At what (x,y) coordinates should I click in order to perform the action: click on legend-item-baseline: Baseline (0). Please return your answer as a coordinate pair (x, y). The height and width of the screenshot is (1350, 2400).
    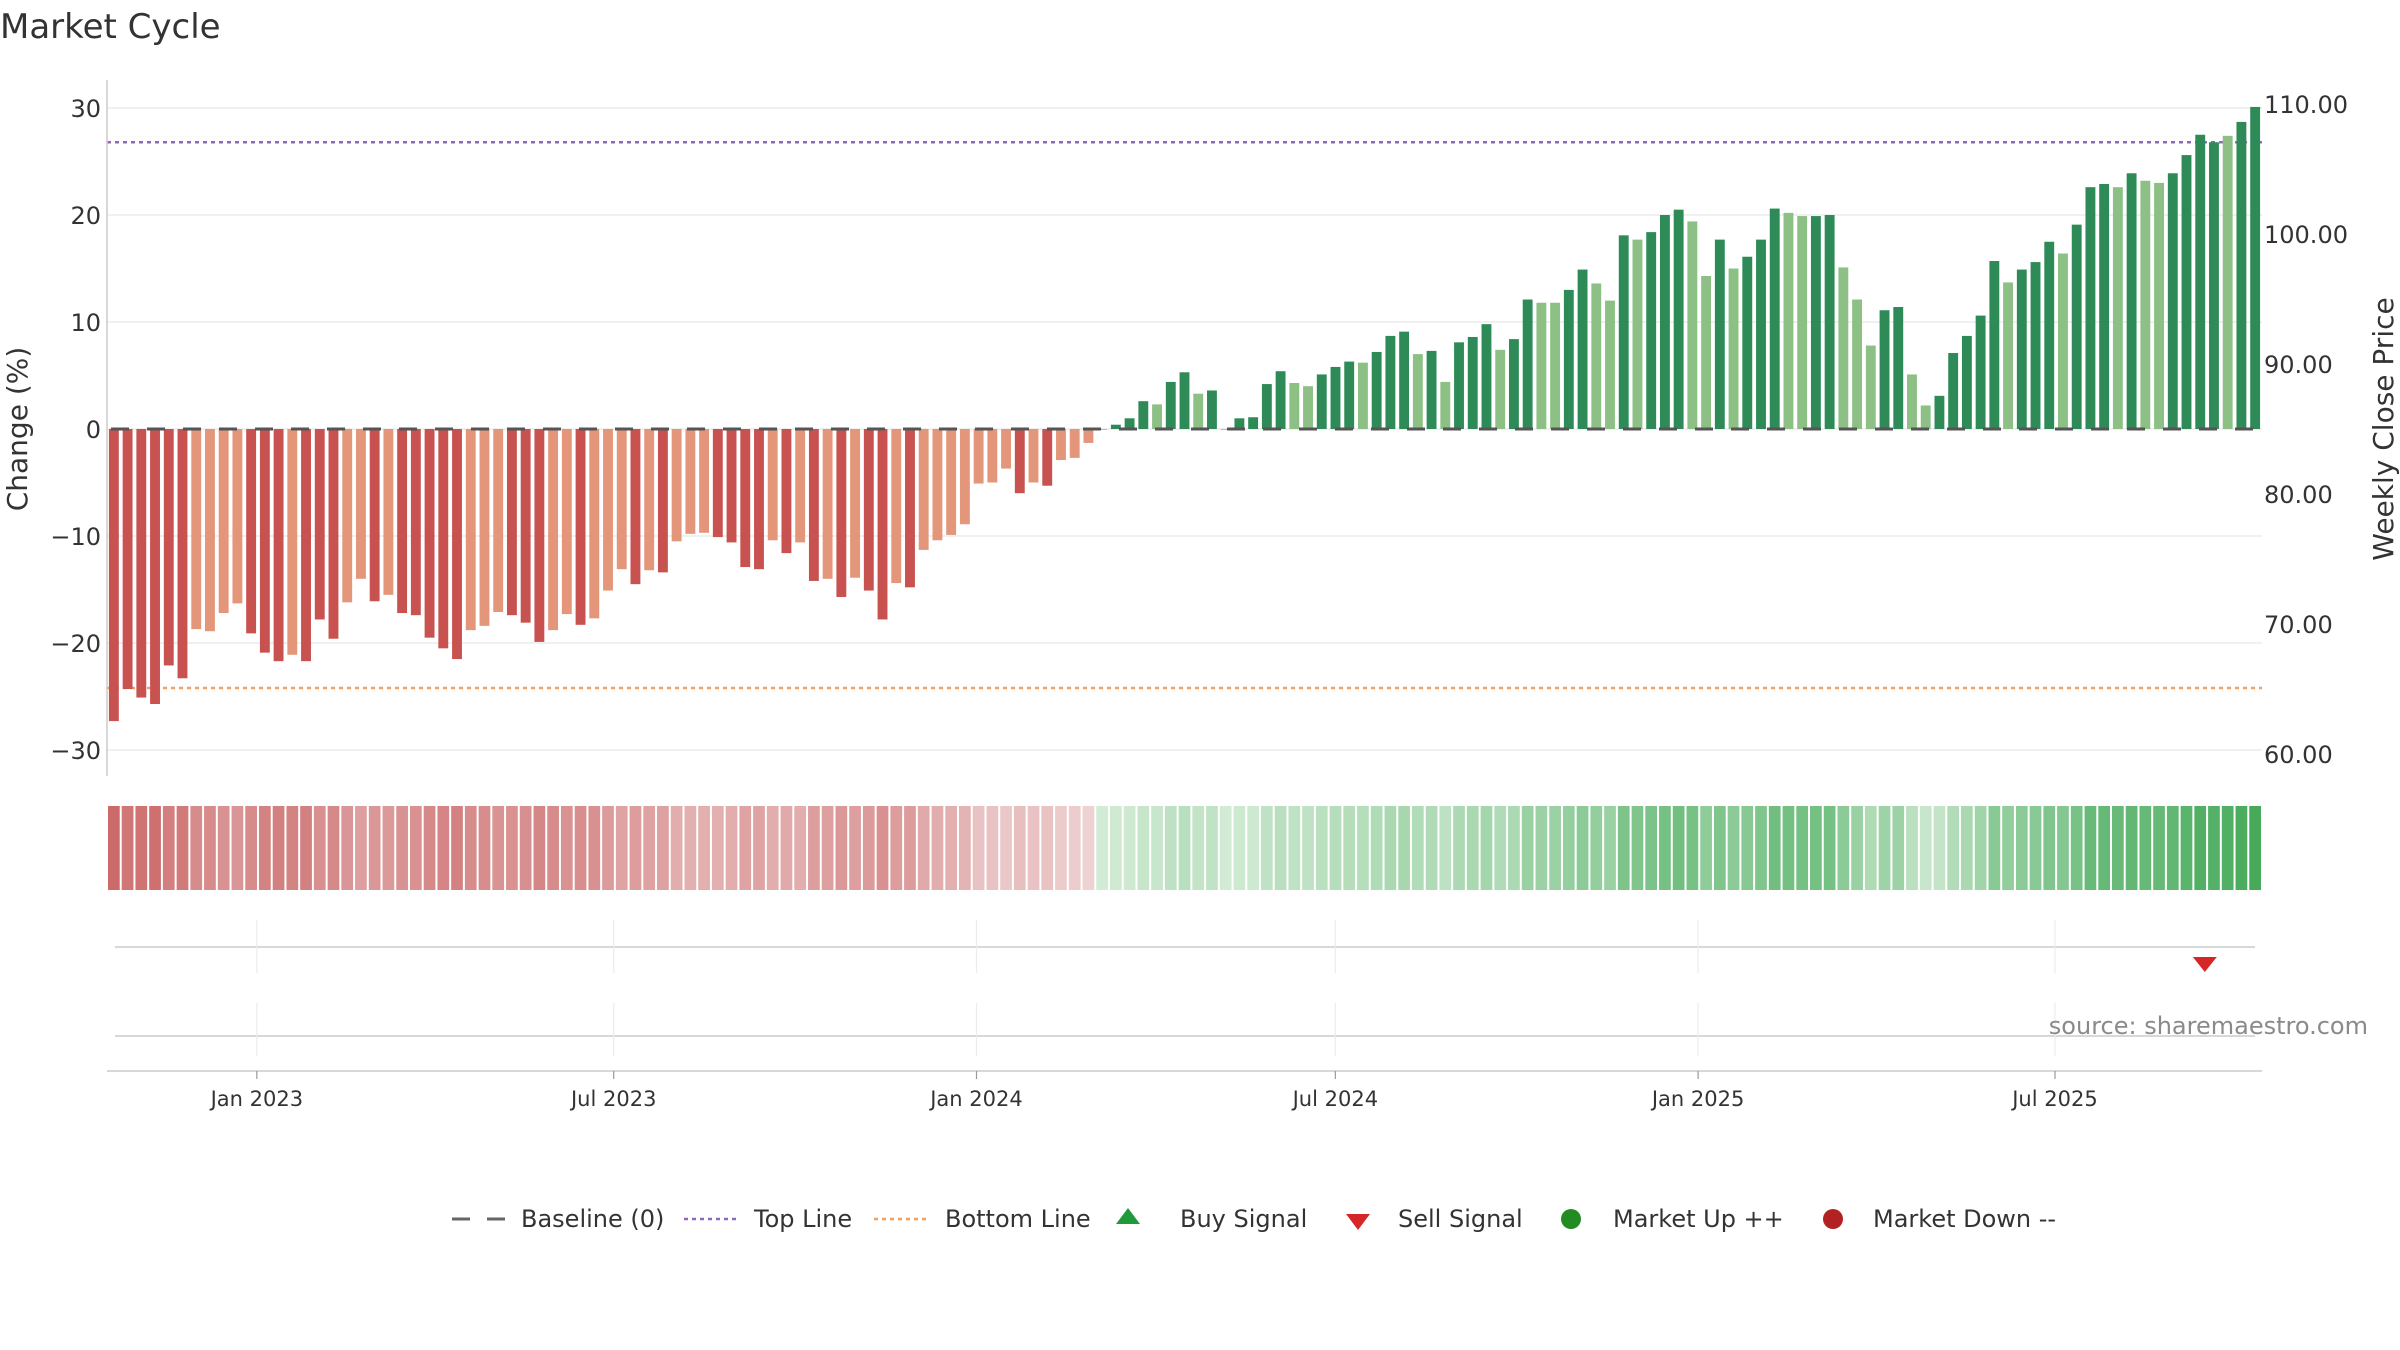
    Looking at the image, I should click on (558, 1219).